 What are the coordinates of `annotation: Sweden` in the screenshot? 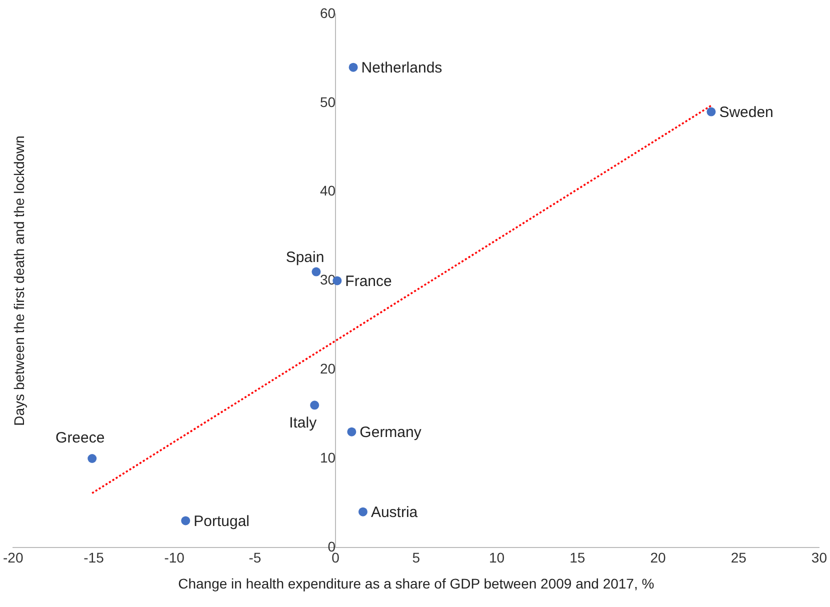 It's located at (746, 112).